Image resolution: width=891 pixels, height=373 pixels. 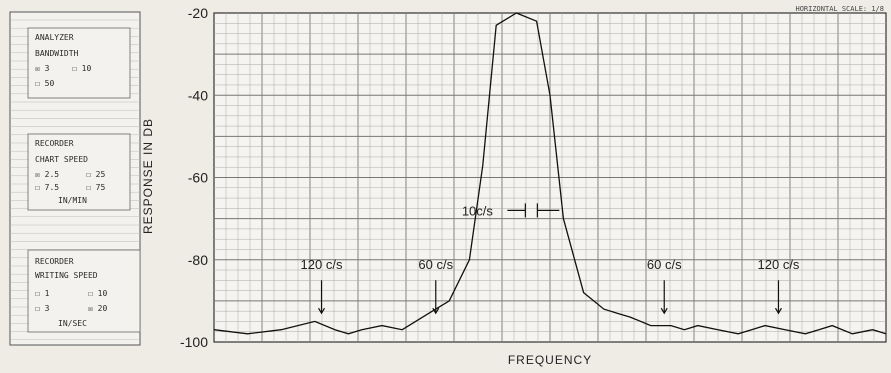 I want to click on y-axis-title: RESPONSE IN DB, so click(x=148, y=176).